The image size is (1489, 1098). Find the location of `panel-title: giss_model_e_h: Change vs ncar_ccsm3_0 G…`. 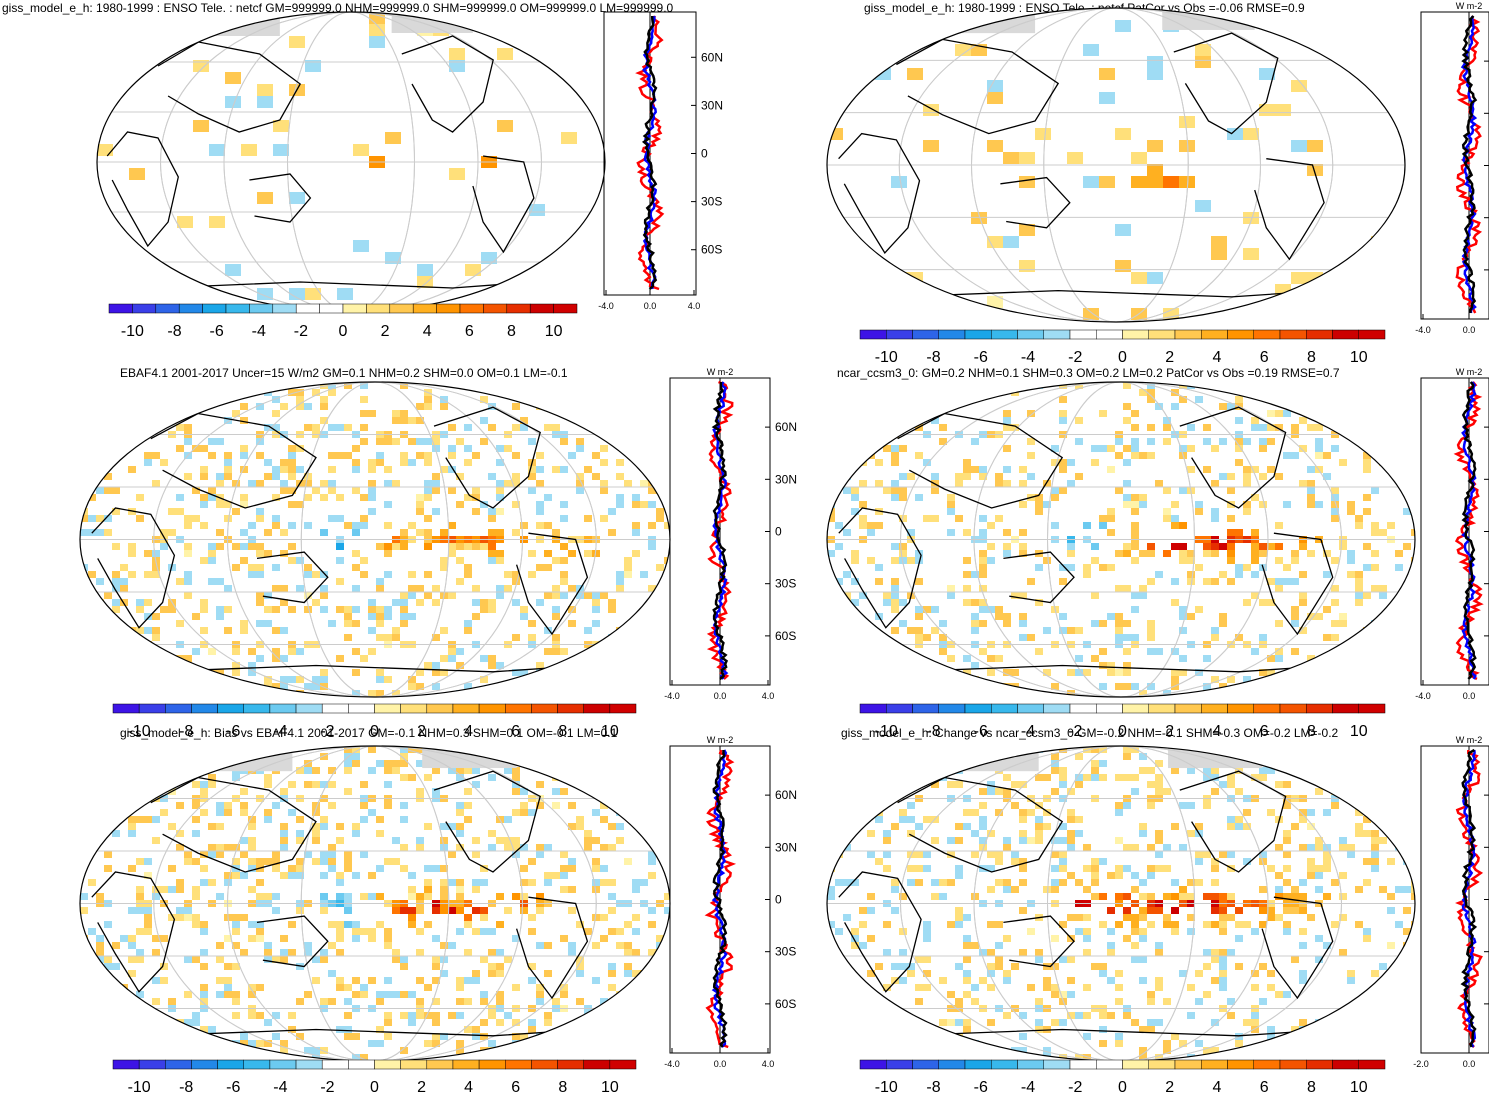

panel-title: giss_model_e_h: Change vs ncar_ccsm3_0 G… is located at coordinates (1090, 733).